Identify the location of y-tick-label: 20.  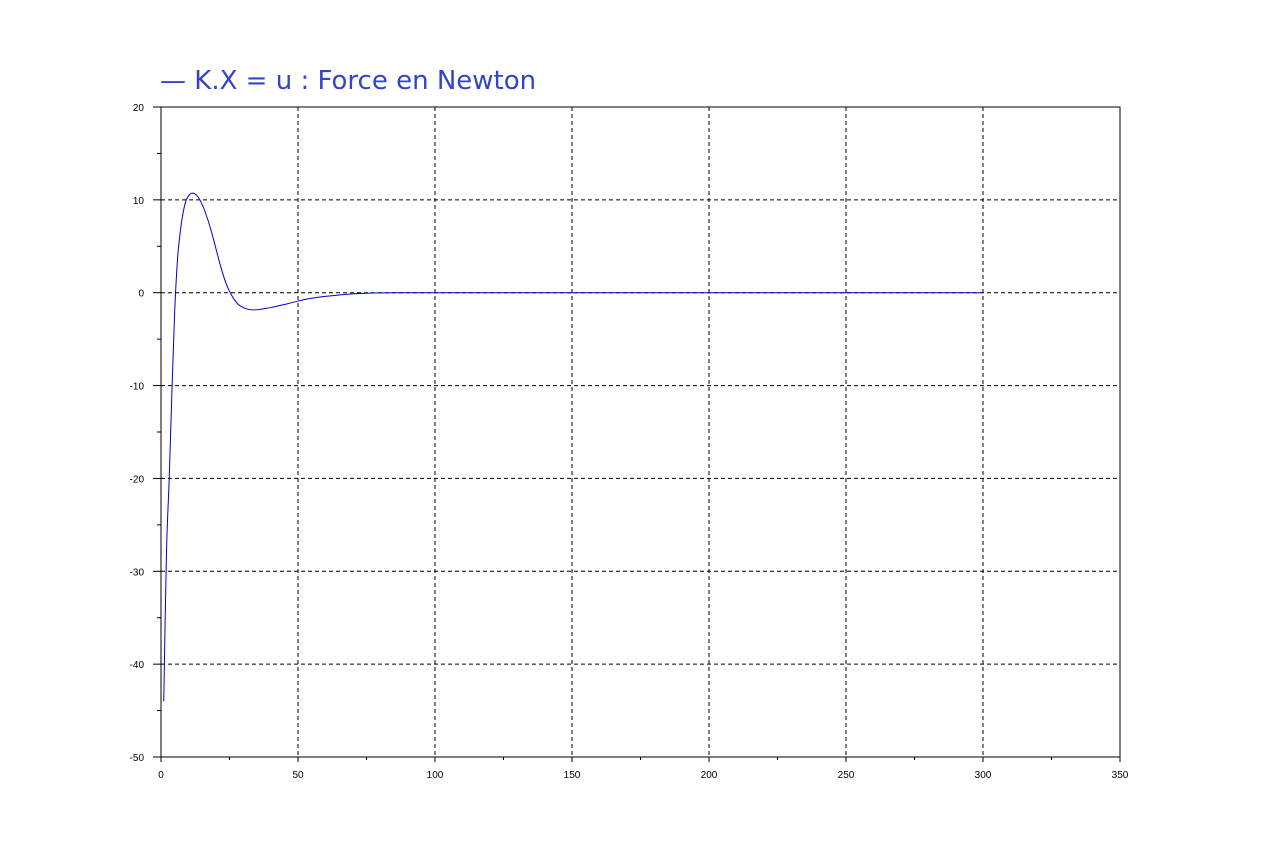
(139, 108).